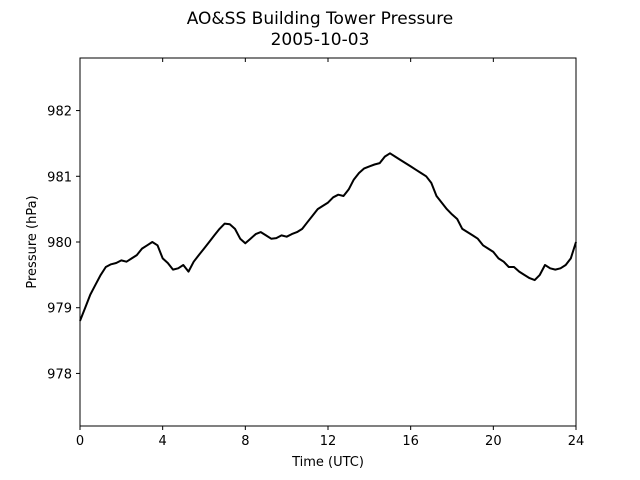  What do you see at coordinates (80, 441) in the screenshot?
I see `x-tick-label: 0` at bounding box center [80, 441].